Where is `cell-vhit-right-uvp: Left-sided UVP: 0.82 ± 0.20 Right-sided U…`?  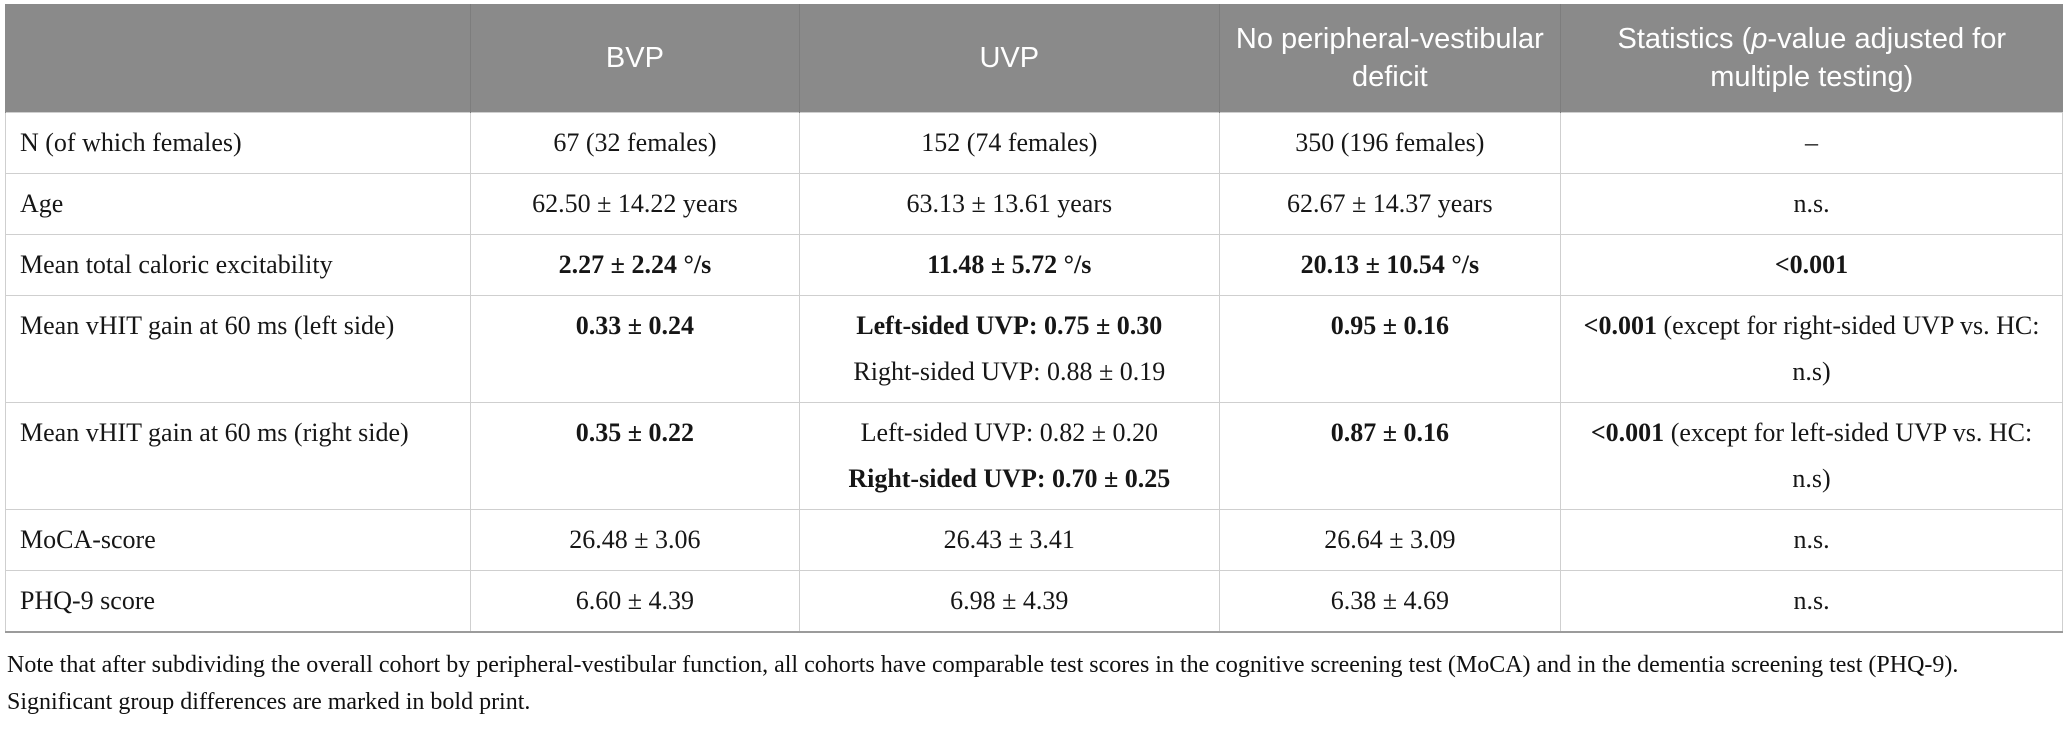 cell-vhit-right-uvp: Left-sided UVP: 0.82 ± 0.20 Right-sided U… is located at coordinates (1009, 456).